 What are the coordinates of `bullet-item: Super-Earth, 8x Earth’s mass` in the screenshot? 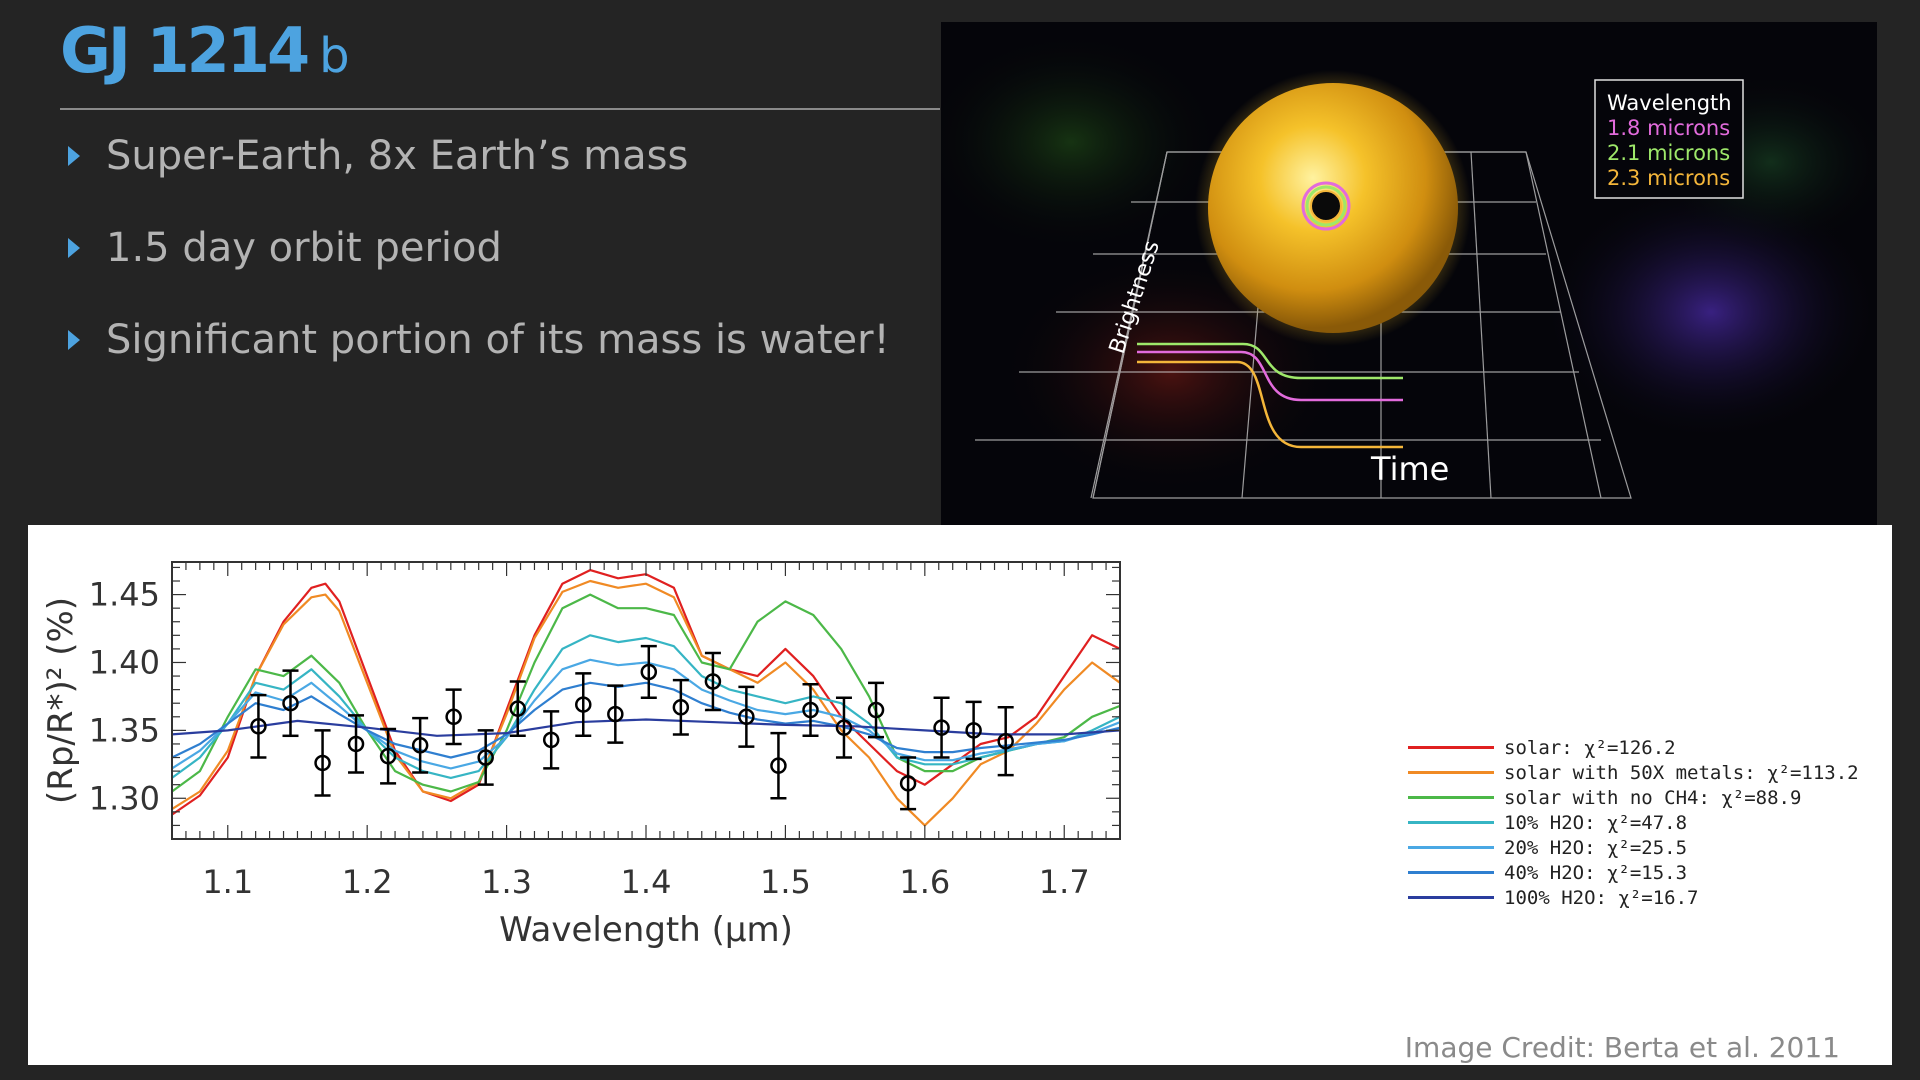 It's located at (490, 156).